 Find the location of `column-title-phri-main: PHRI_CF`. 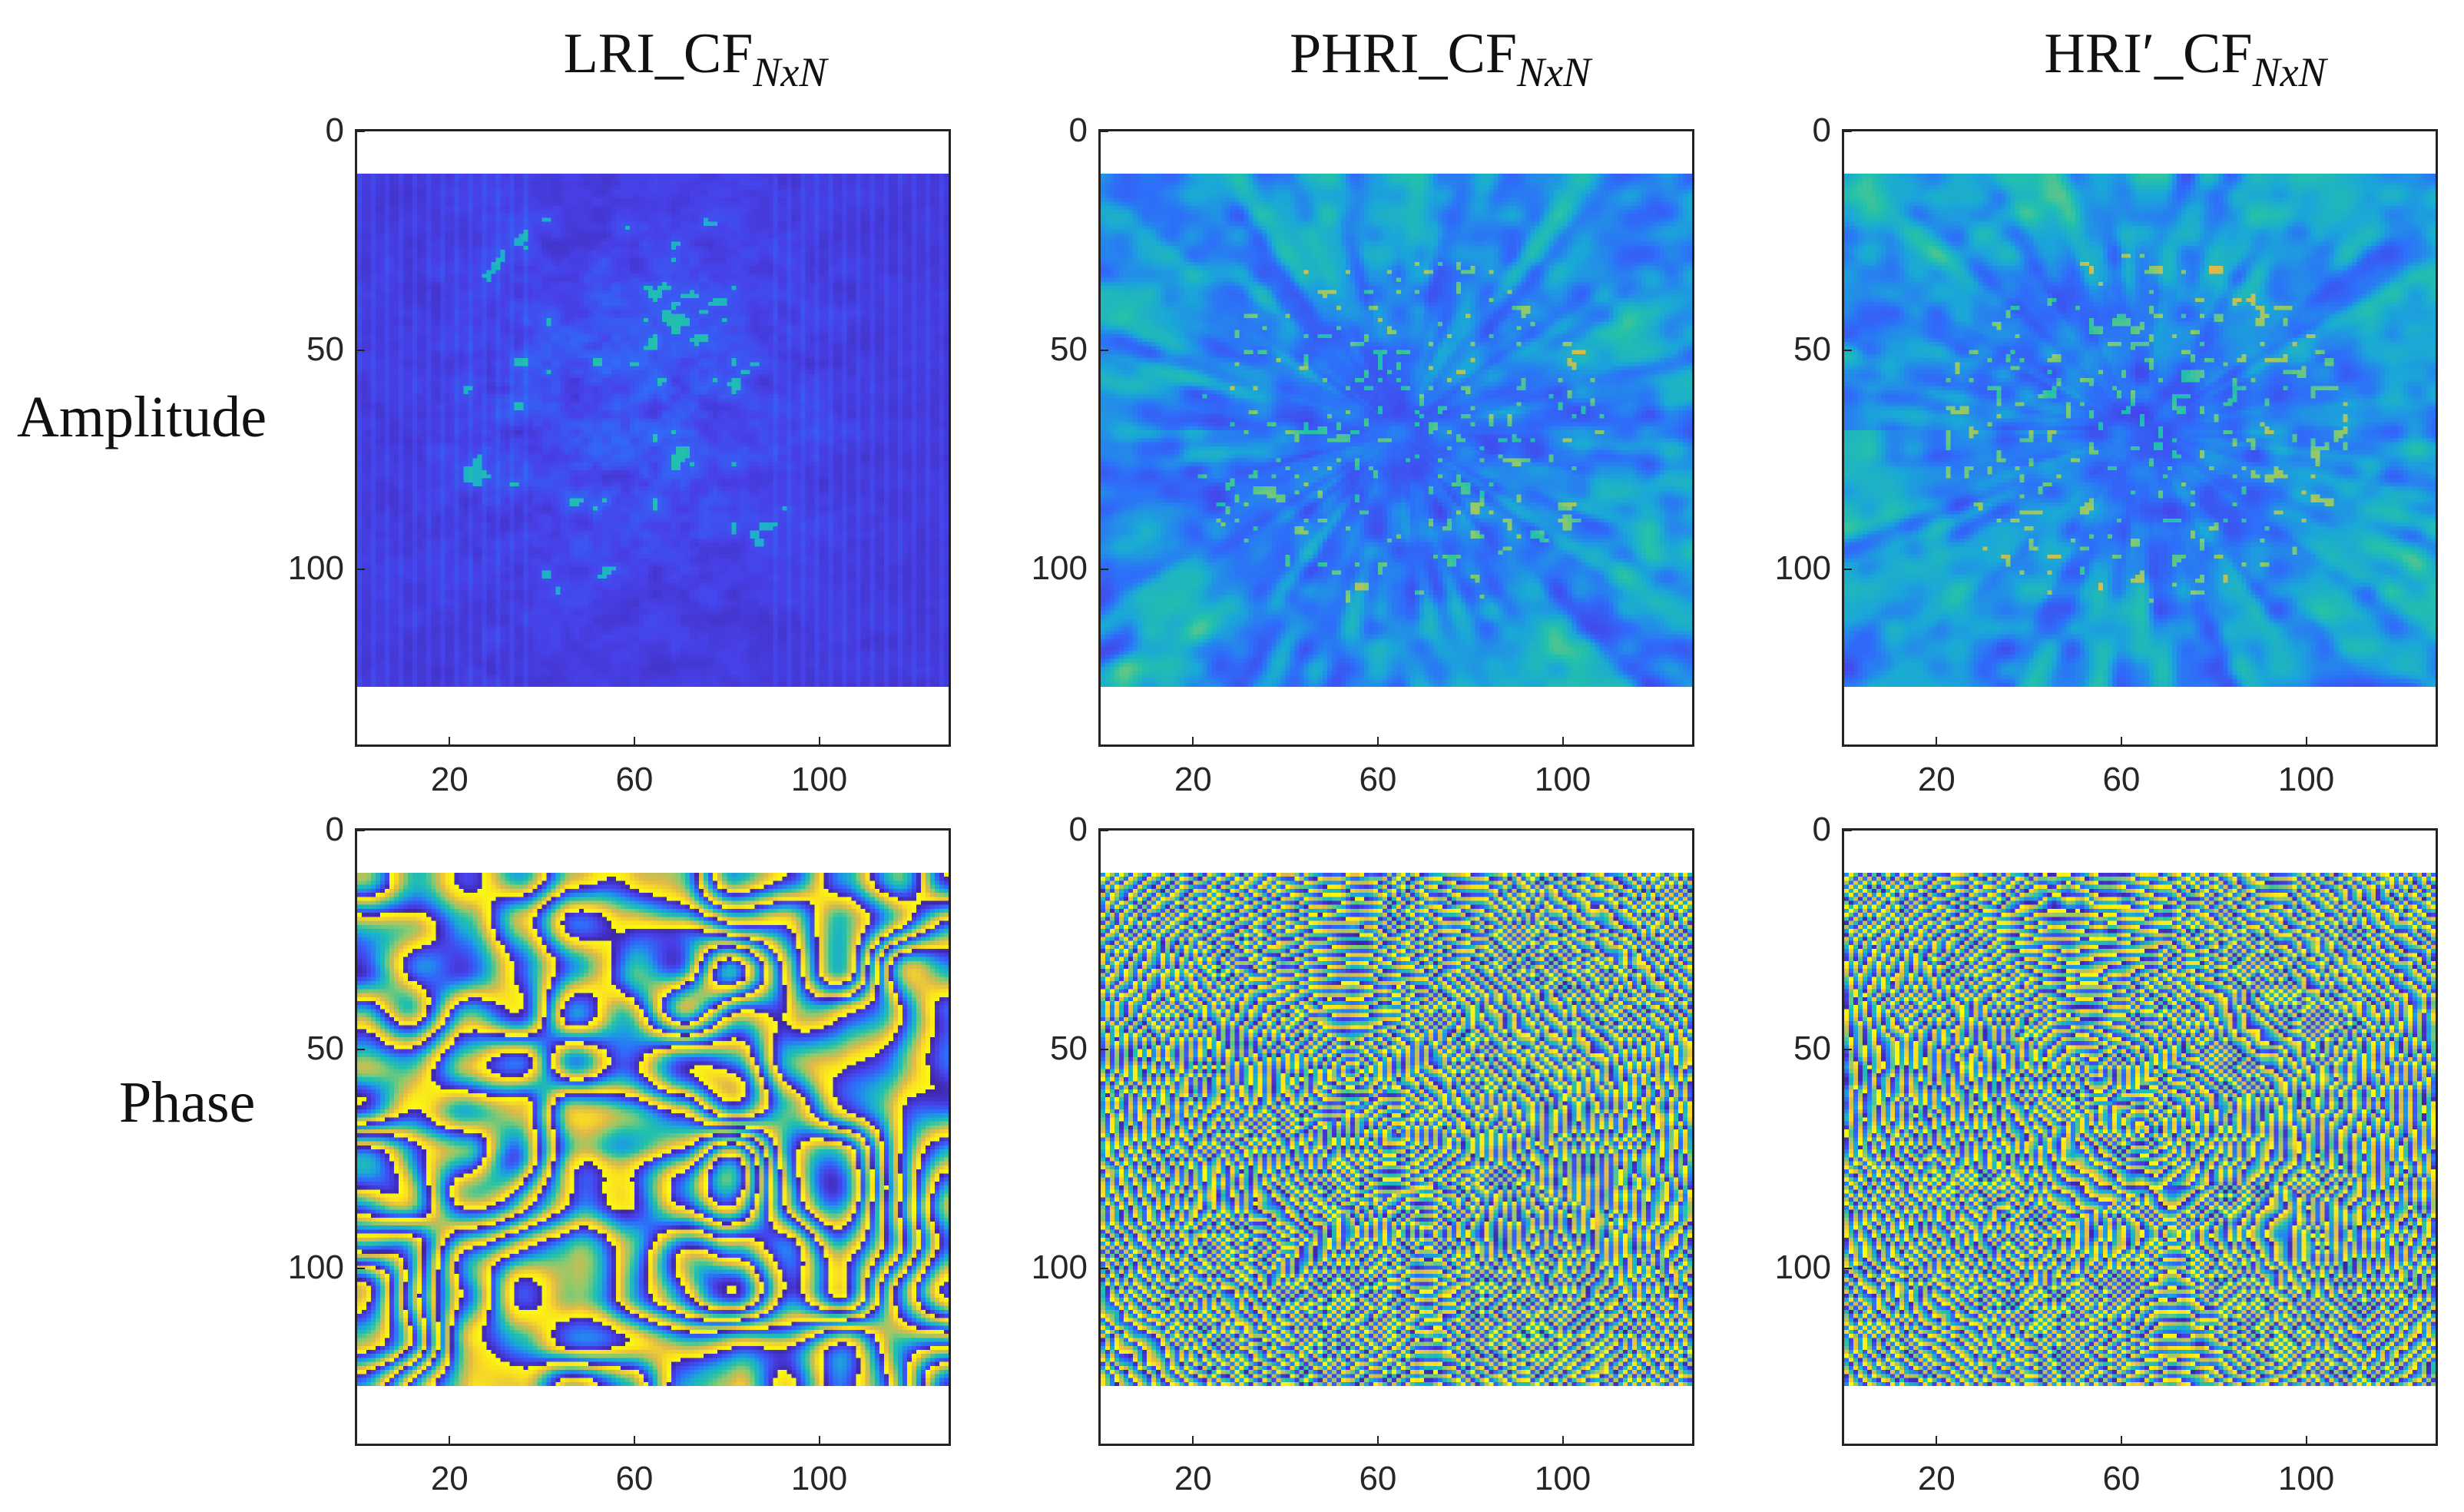

column-title-phri-main: PHRI_CF is located at coordinates (1403, 53).